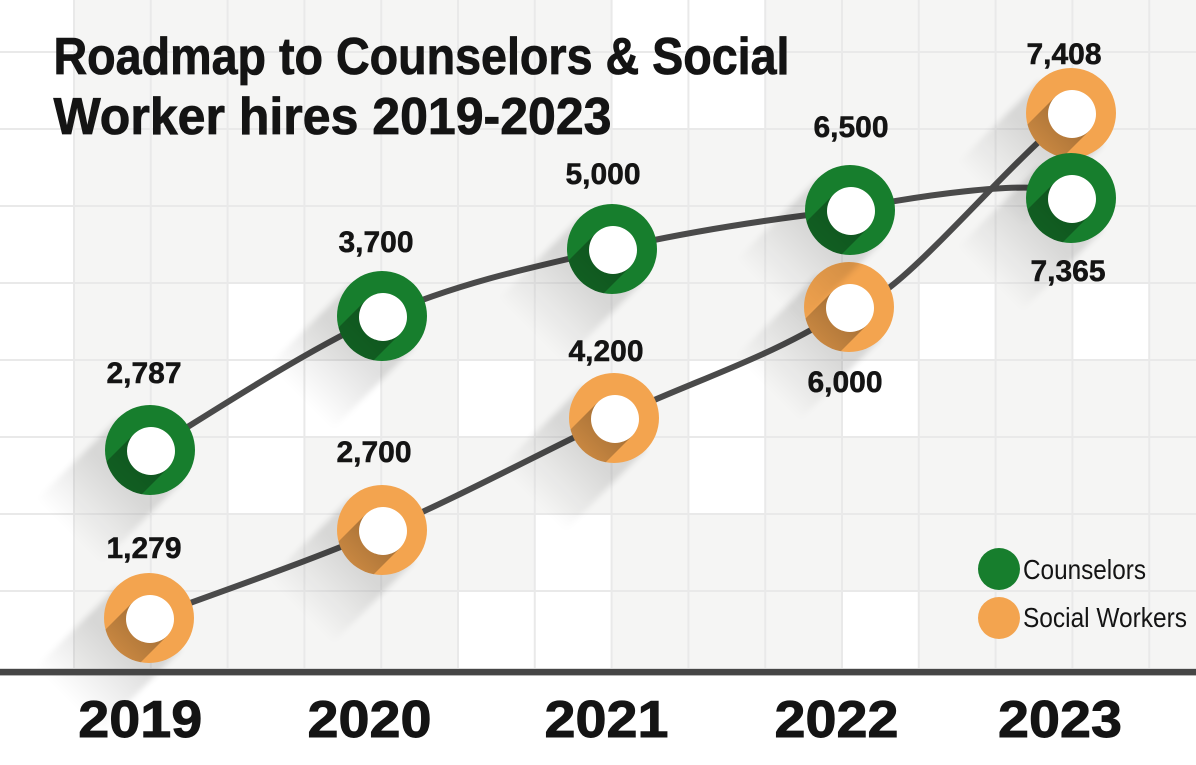 The image size is (1196, 765). Describe the element at coordinates (1060, 720) in the screenshot. I see `svg-text: 2023` at that location.